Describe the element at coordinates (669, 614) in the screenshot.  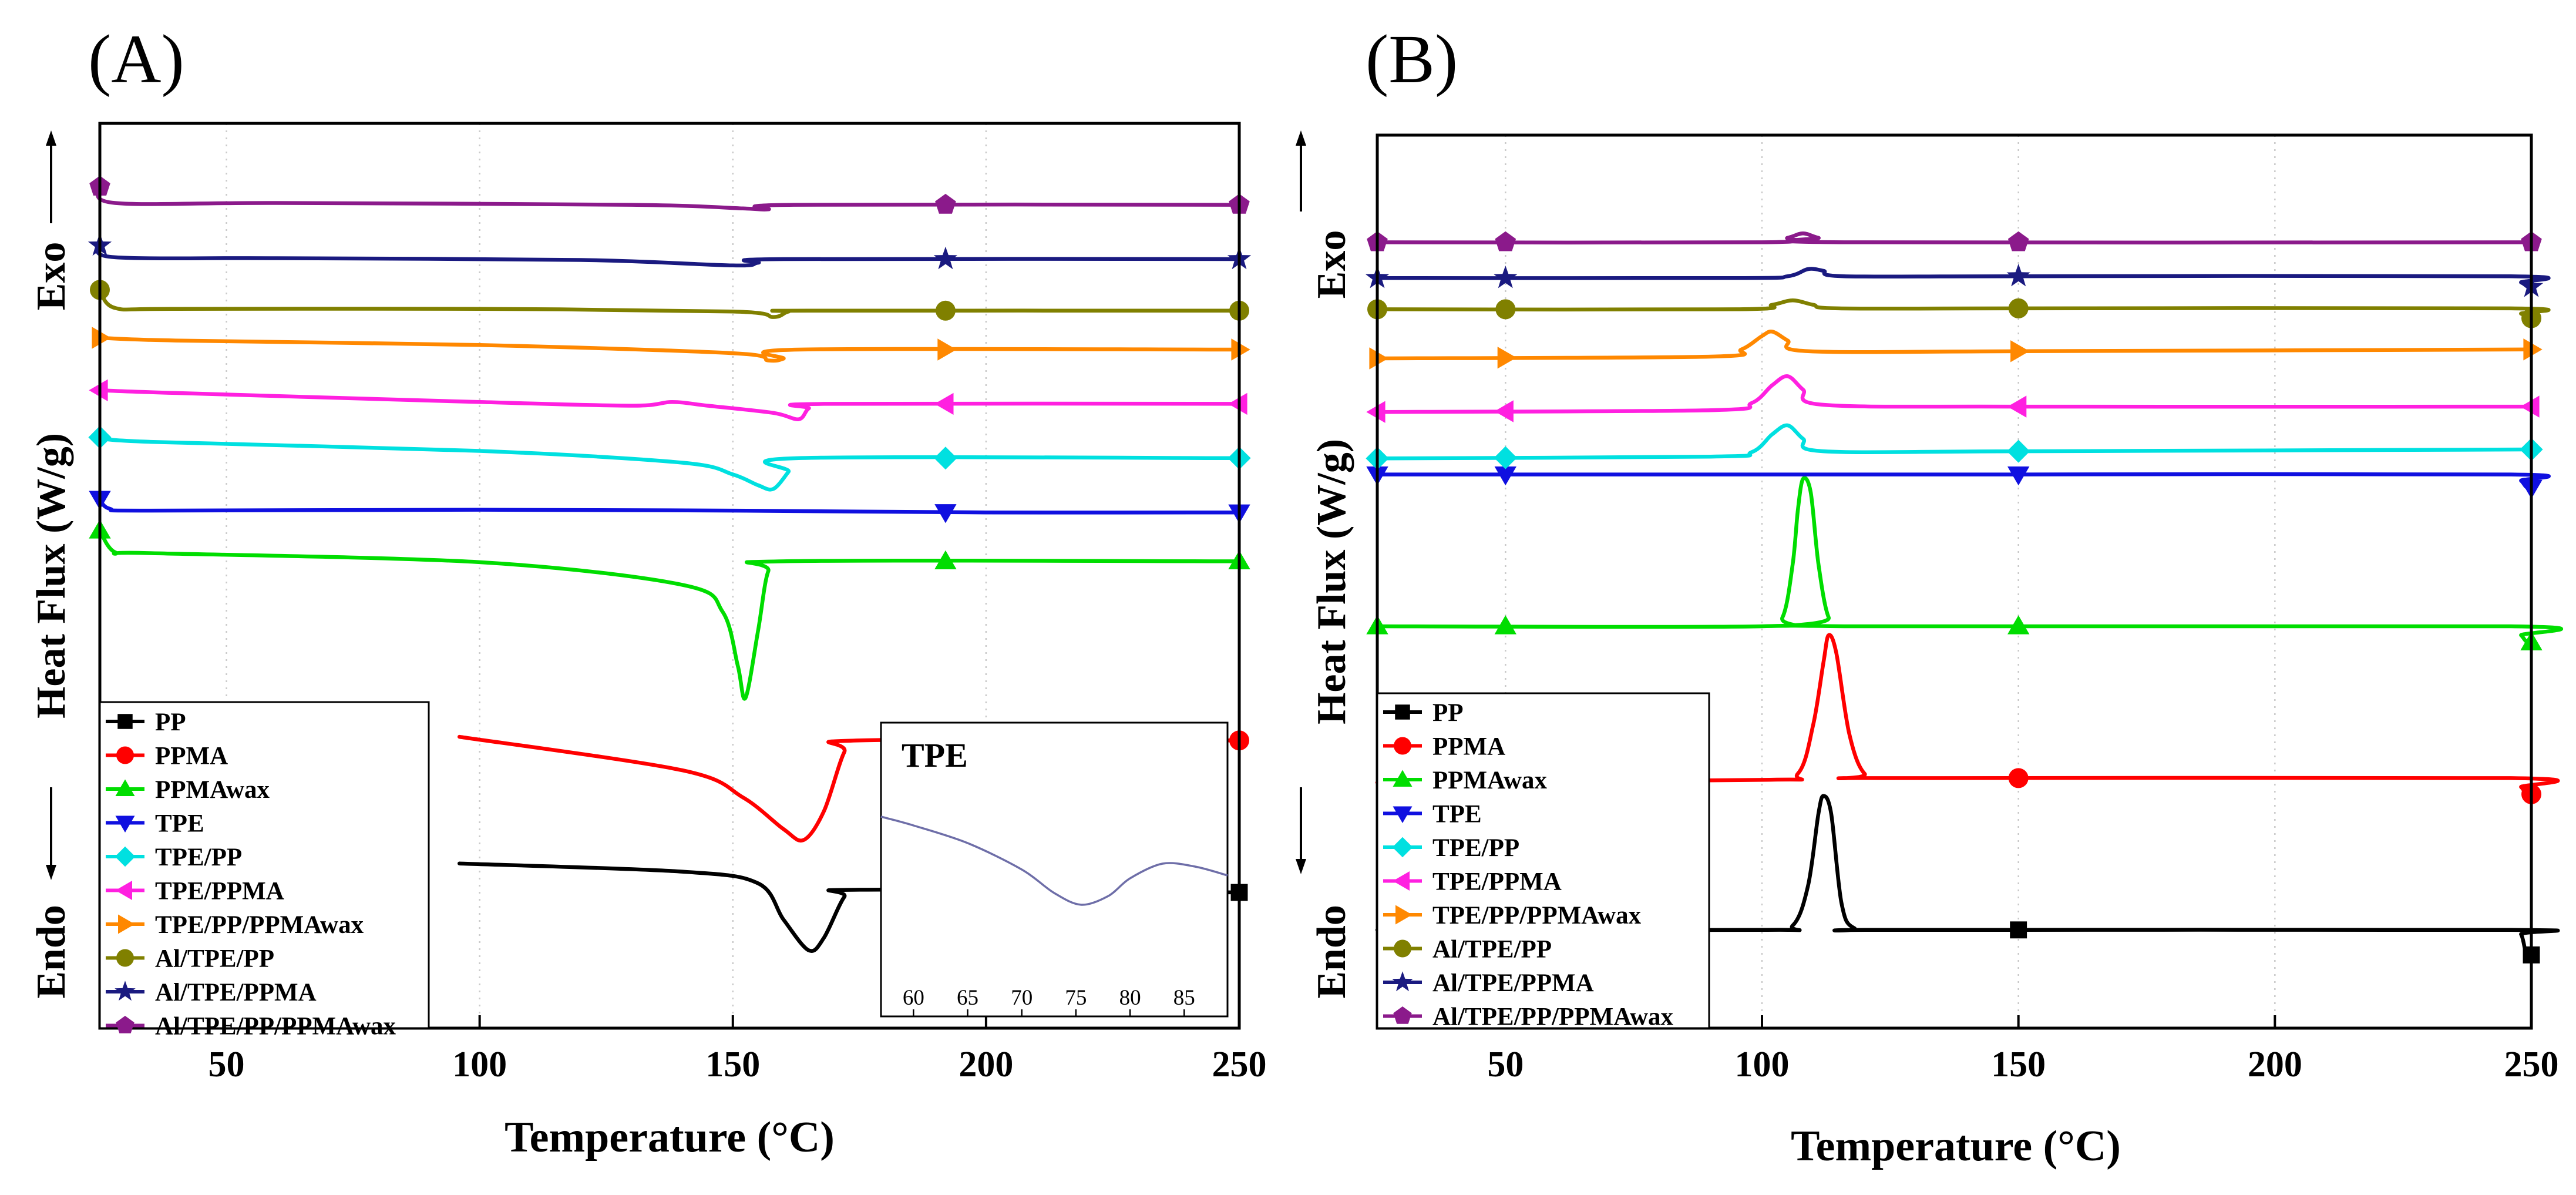
I see `panel-a-curve-ppmawax` at that location.